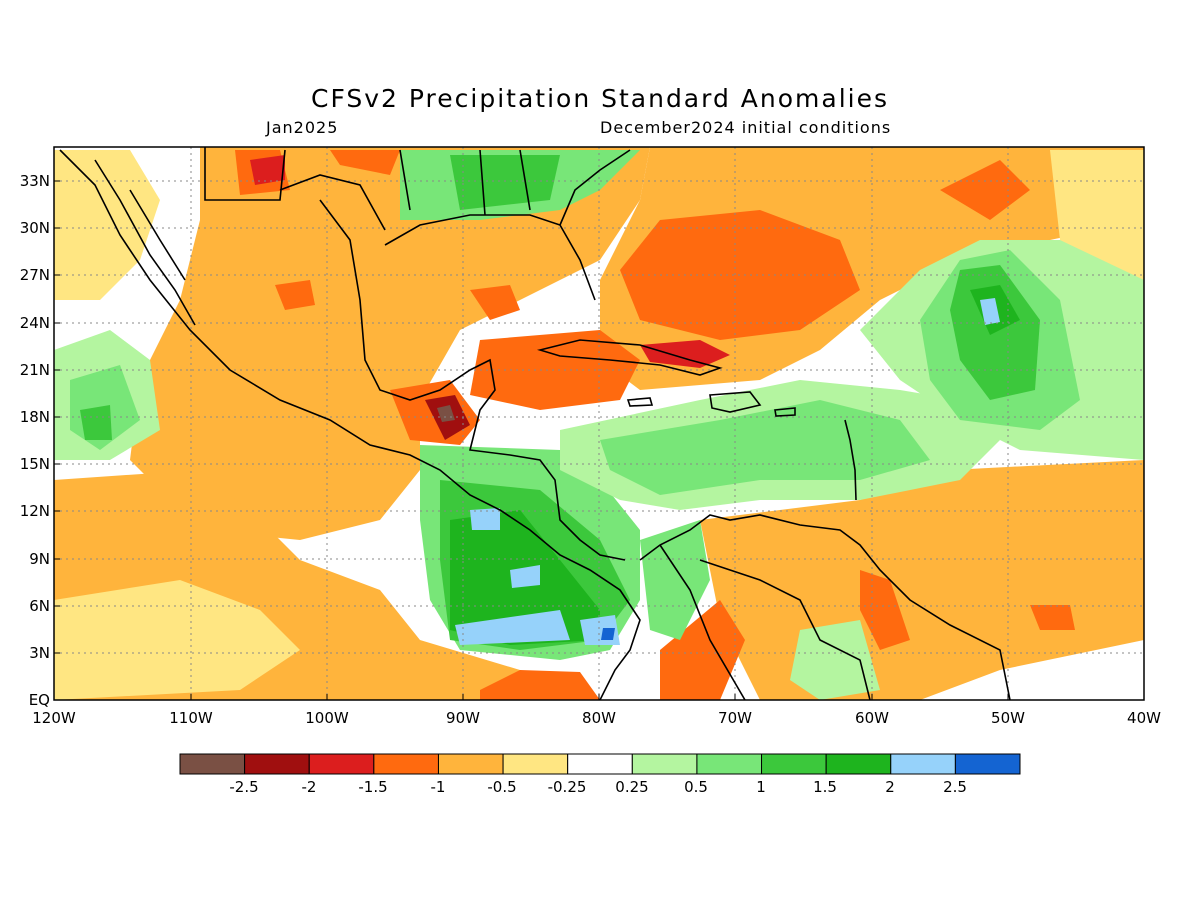 The width and height of the screenshot is (1200, 900). Describe the element at coordinates (696, 787) in the screenshot. I see `legend-label: 0.5` at that location.